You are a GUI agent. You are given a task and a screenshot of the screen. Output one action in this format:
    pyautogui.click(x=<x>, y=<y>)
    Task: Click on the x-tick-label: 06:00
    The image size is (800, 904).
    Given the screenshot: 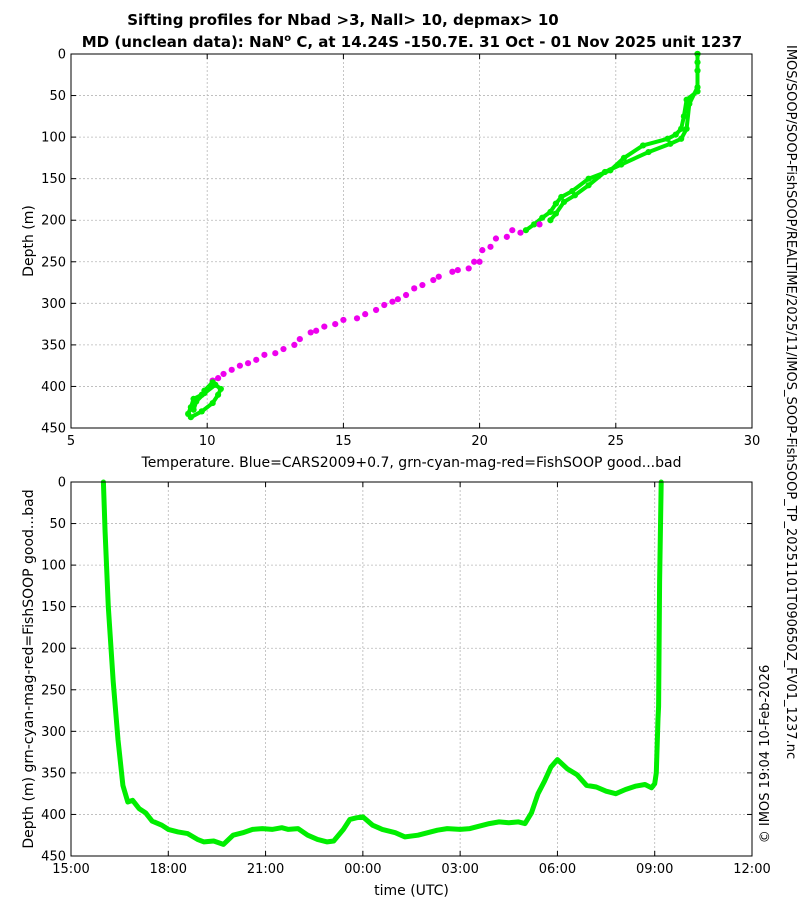 What is the action you would take?
    pyautogui.click(x=557, y=869)
    